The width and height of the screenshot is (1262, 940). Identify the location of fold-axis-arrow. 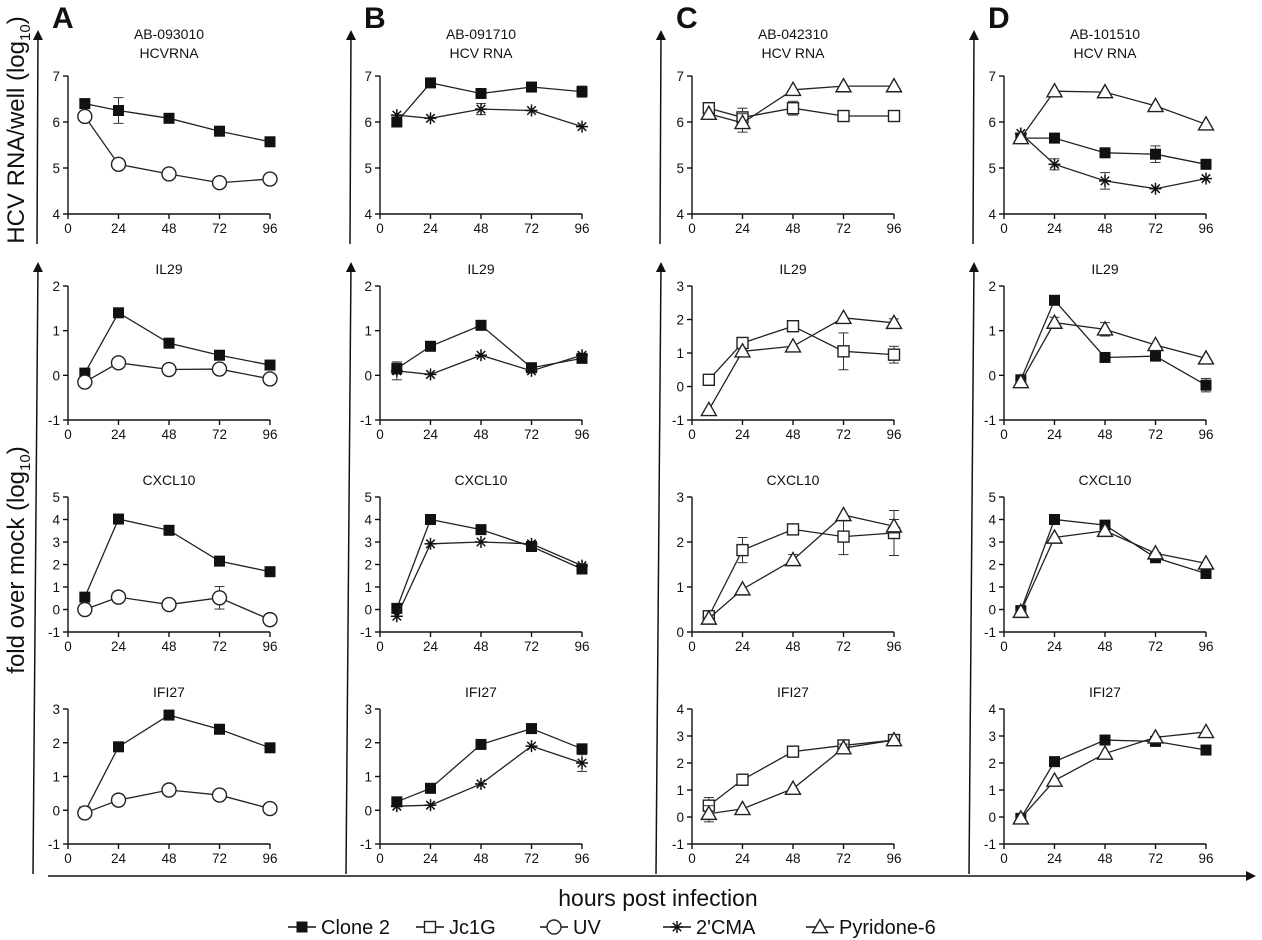
(350, 568).